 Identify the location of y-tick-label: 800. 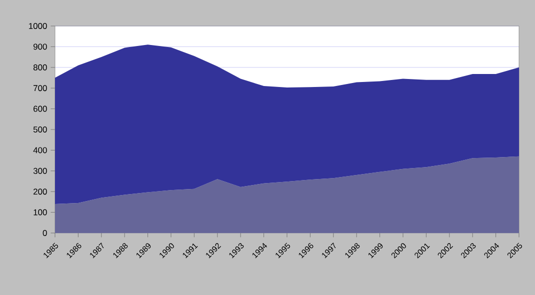
(40, 67).